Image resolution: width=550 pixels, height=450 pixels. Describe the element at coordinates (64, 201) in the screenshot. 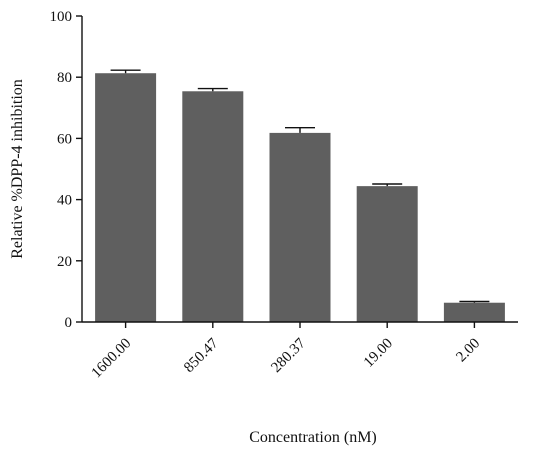

I see `y-tick-label: 40` at that location.